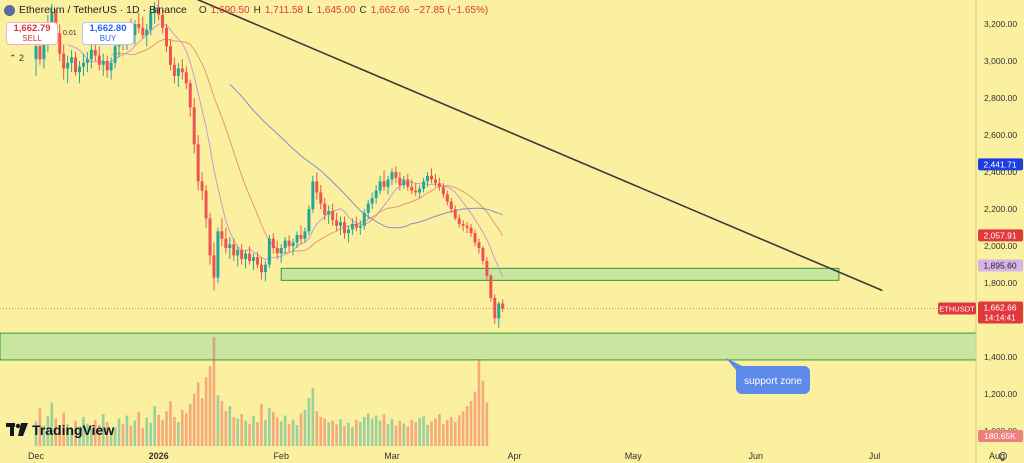 The width and height of the screenshot is (1024, 463). I want to click on tradingview-logo: TradingView, so click(60, 430).